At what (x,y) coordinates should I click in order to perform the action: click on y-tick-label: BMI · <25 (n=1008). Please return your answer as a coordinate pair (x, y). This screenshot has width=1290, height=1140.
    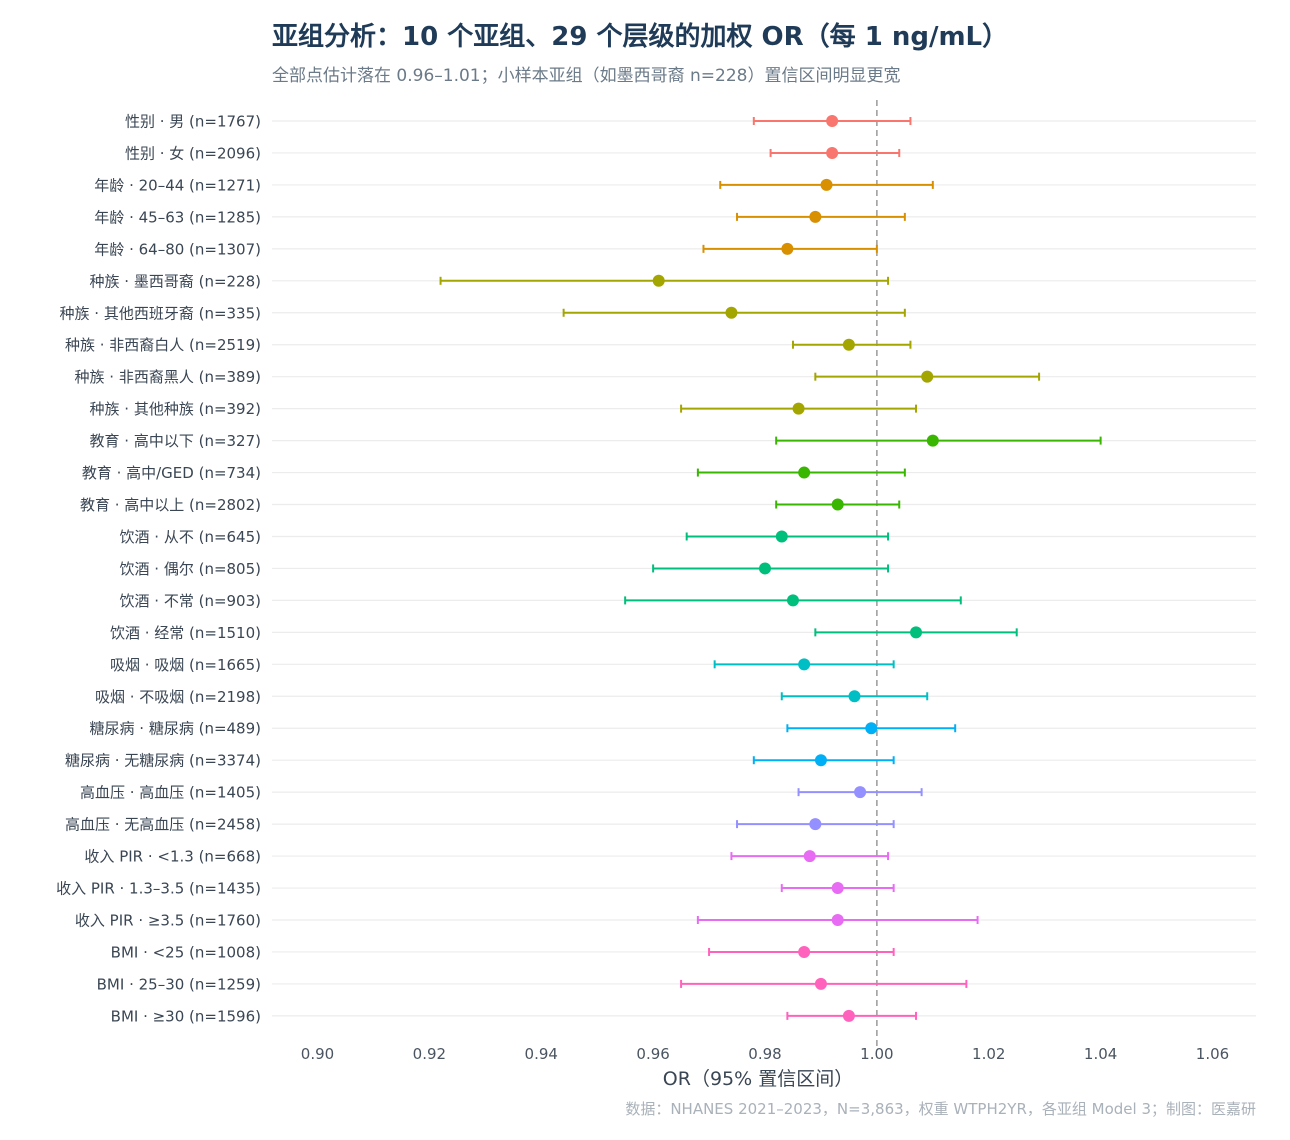
    Looking at the image, I should click on (186, 952).